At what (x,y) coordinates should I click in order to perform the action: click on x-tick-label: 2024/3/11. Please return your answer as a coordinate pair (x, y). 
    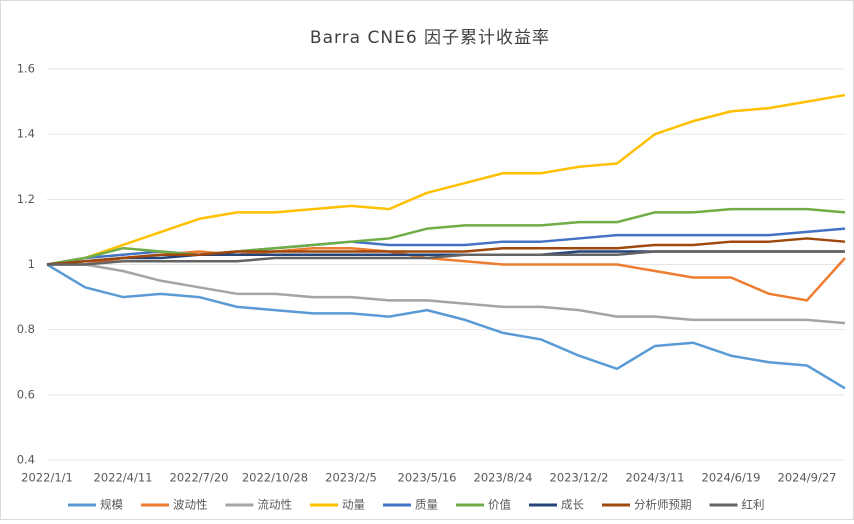
    Looking at the image, I should click on (655, 478).